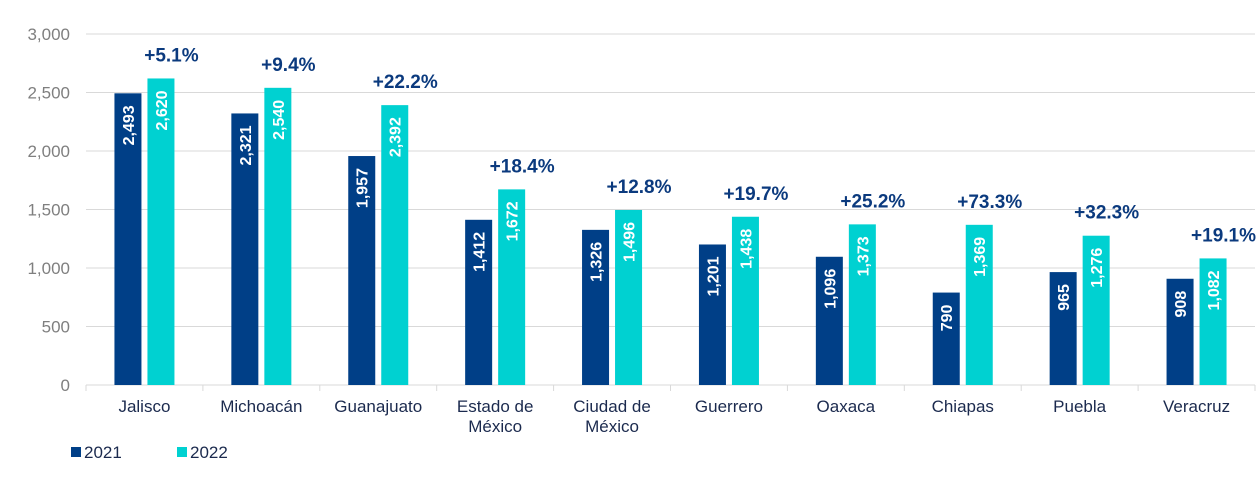  What do you see at coordinates (513, 221) in the screenshot?
I see `data-label: 1,672` at bounding box center [513, 221].